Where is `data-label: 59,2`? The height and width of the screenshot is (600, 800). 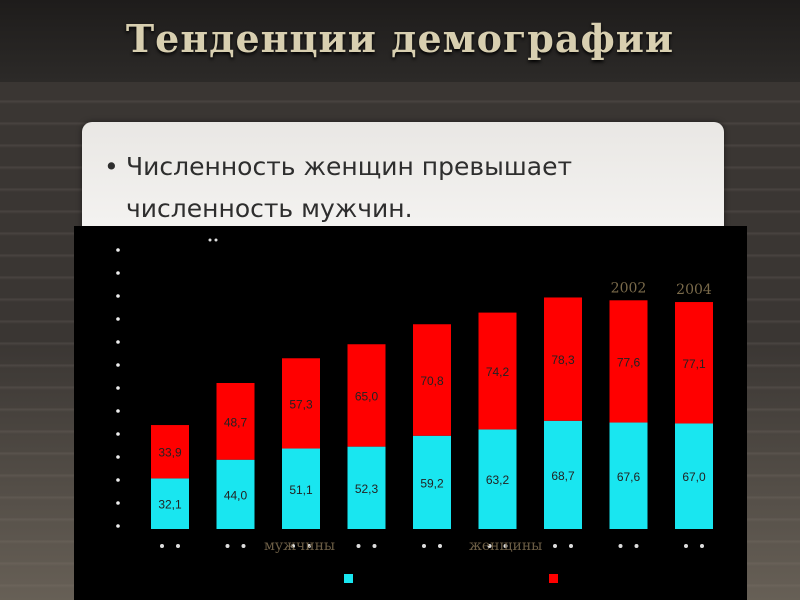 data-label: 59,2 is located at coordinates (432, 483).